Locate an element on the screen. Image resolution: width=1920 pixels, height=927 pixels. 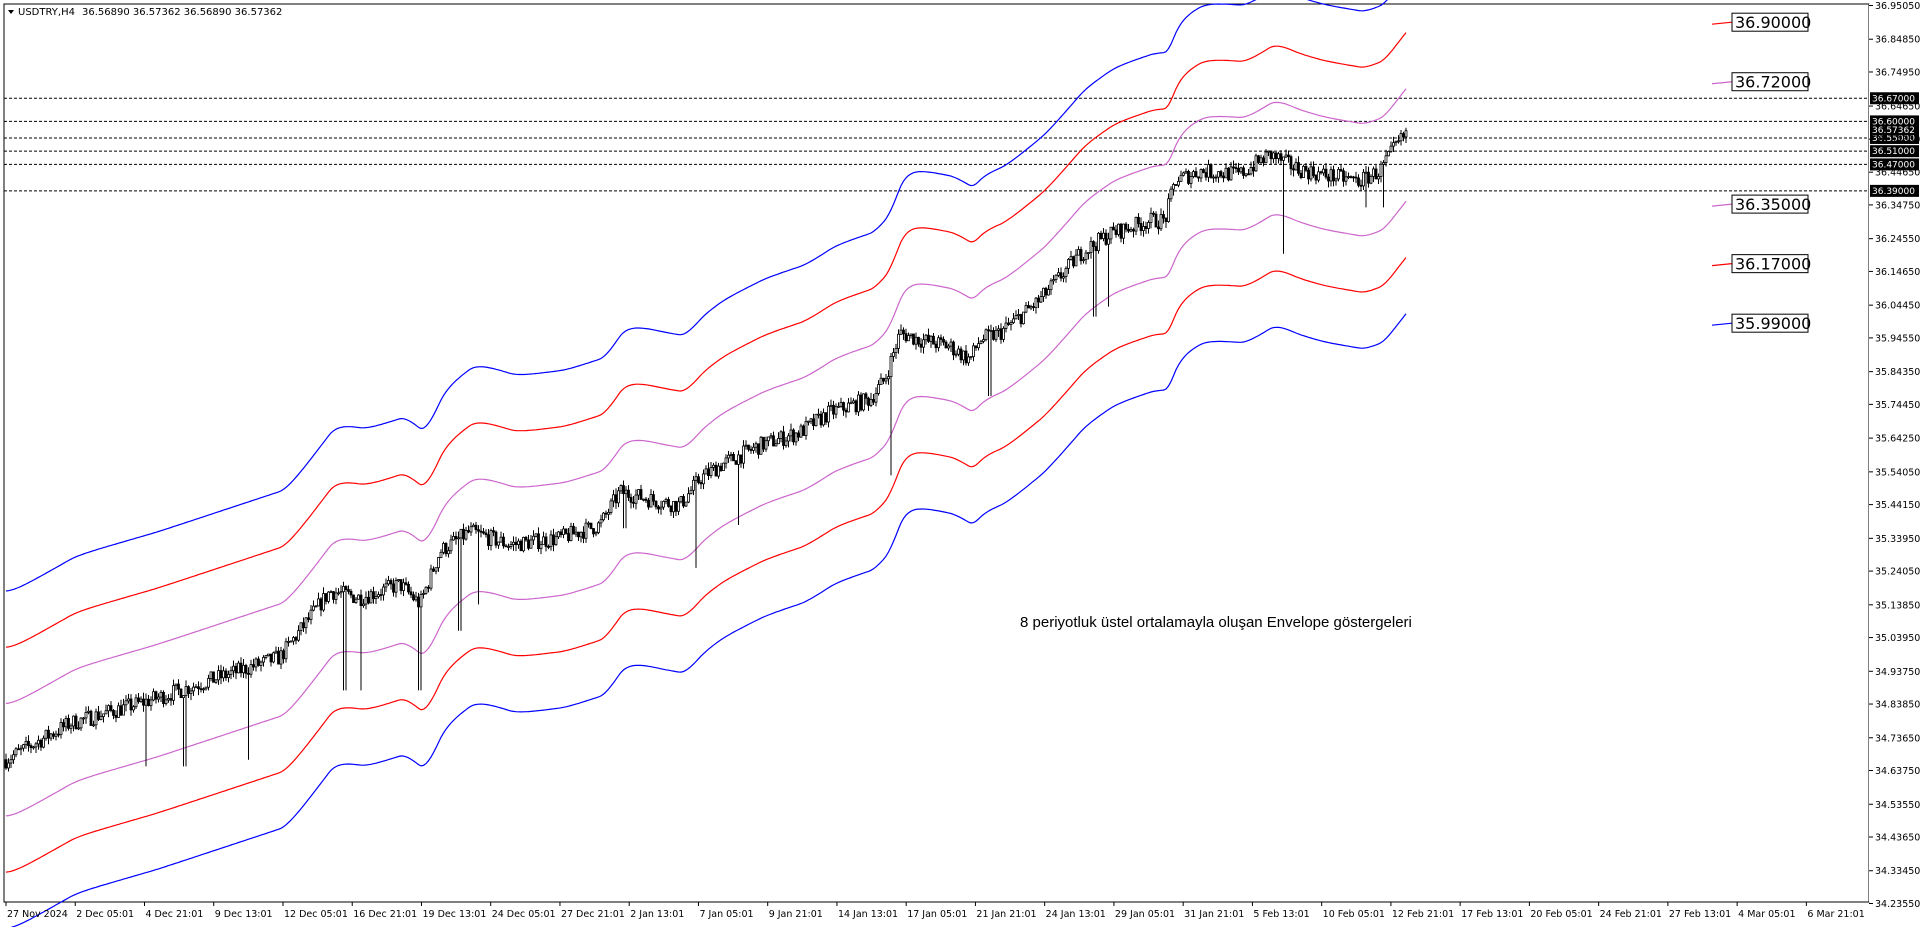
y-tick-label: 36.14650 is located at coordinates (1897, 272).